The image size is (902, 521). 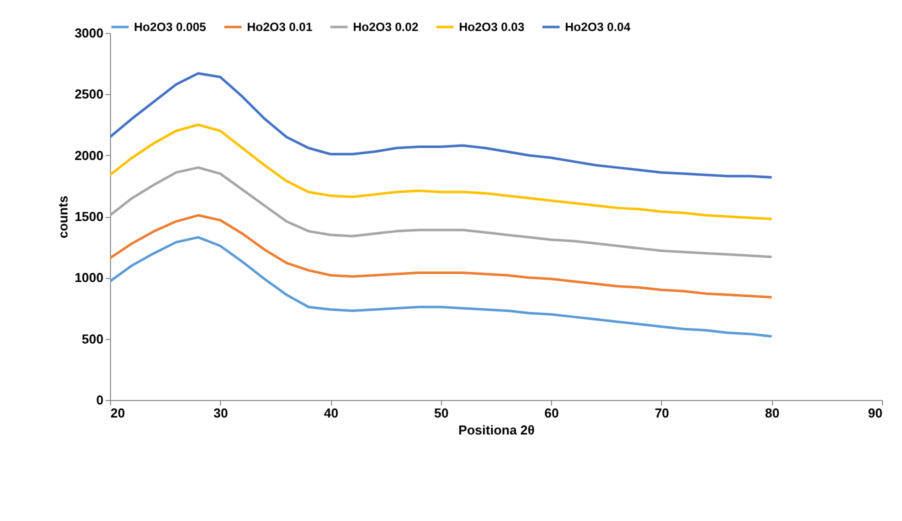 What do you see at coordinates (772, 413) in the screenshot?
I see `x-tick-label: 80` at bounding box center [772, 413].